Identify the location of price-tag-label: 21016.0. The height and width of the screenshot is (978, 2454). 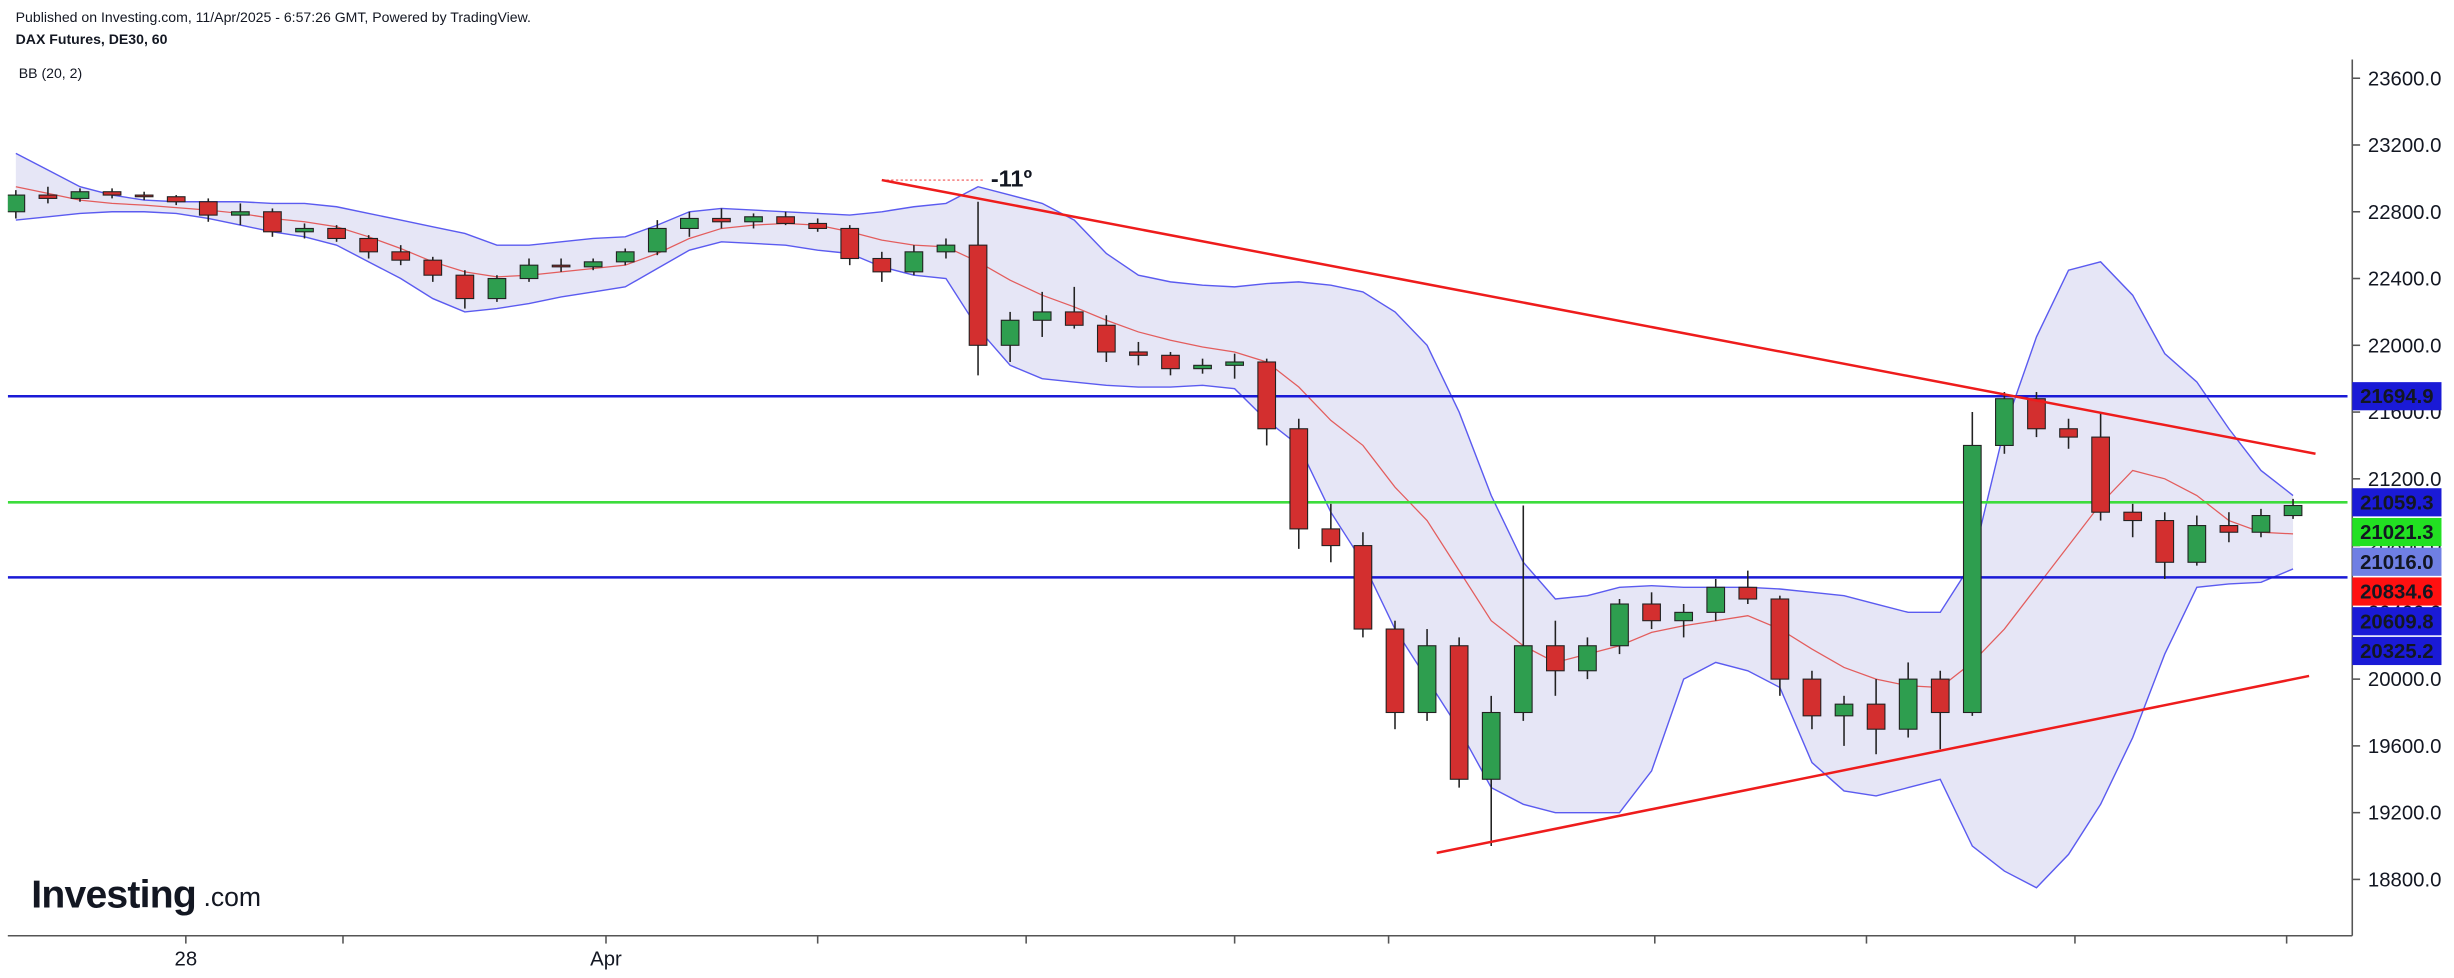
(2396, 563).